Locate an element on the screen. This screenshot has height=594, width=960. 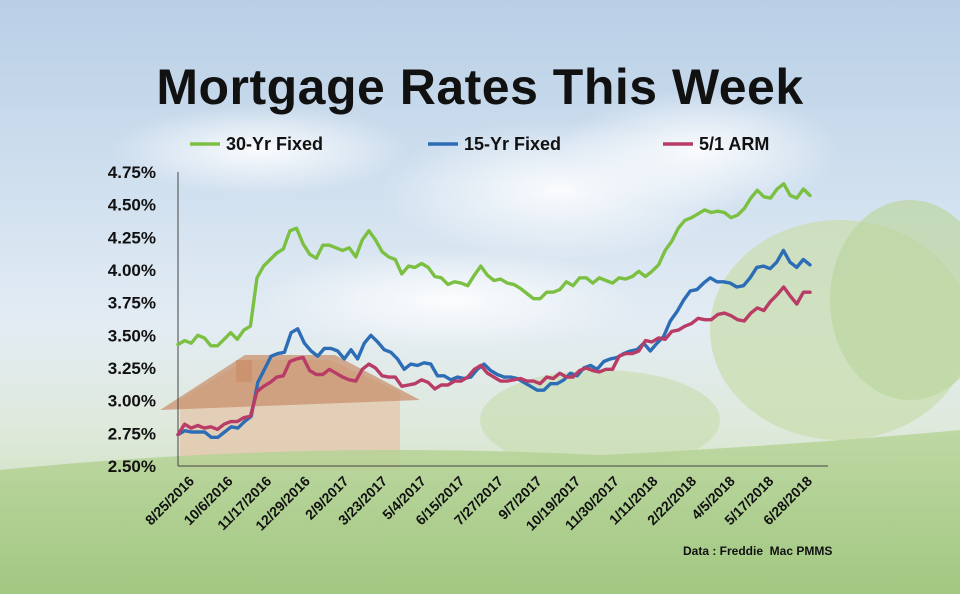
y-tick-label: 3.25% is located at coordinates (132, 368).